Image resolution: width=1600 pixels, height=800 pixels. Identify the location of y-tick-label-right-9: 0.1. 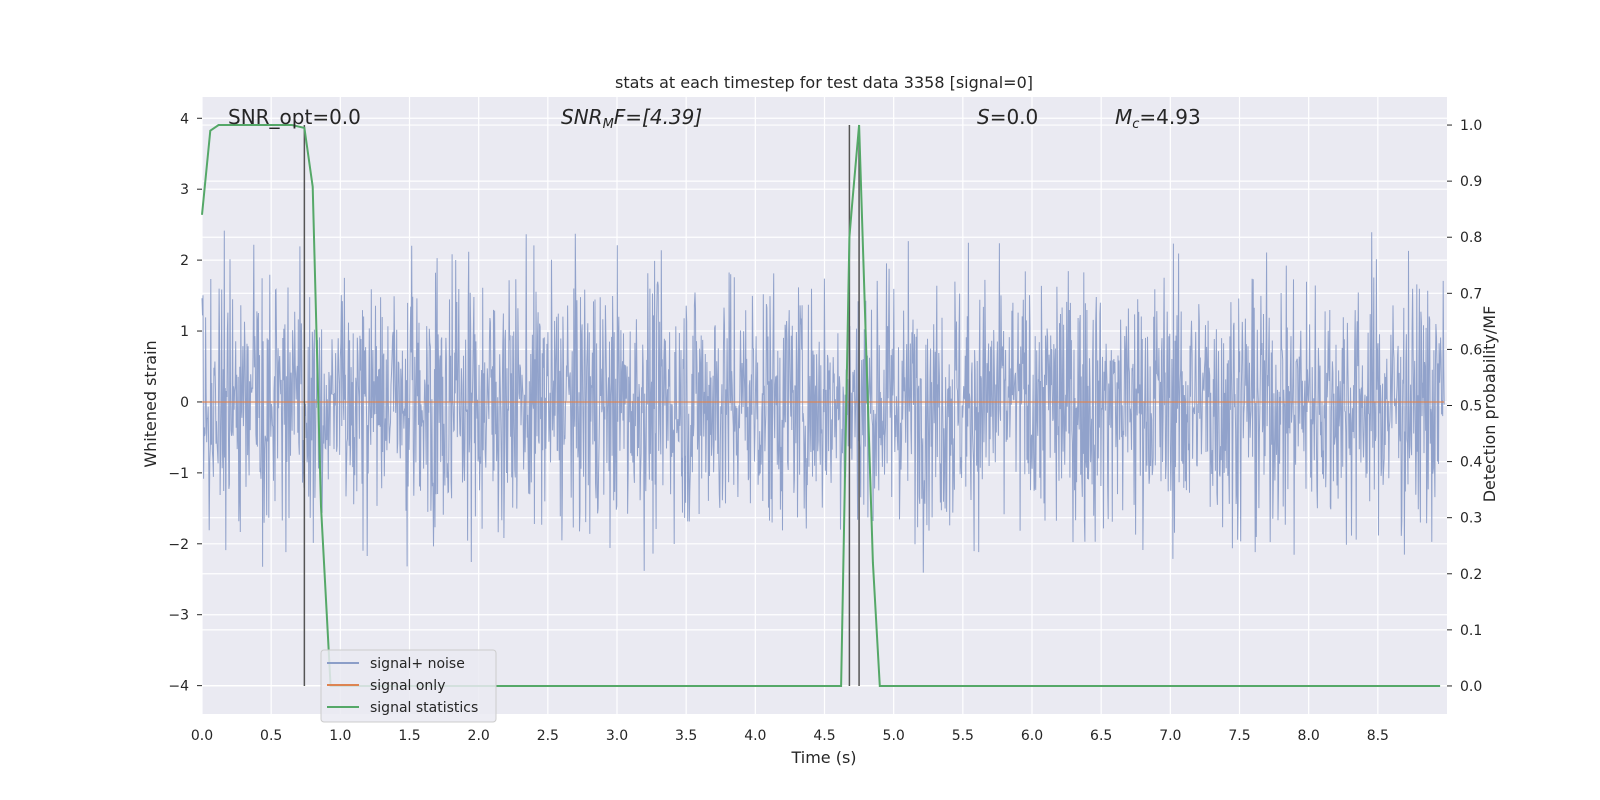
(1471, 631).